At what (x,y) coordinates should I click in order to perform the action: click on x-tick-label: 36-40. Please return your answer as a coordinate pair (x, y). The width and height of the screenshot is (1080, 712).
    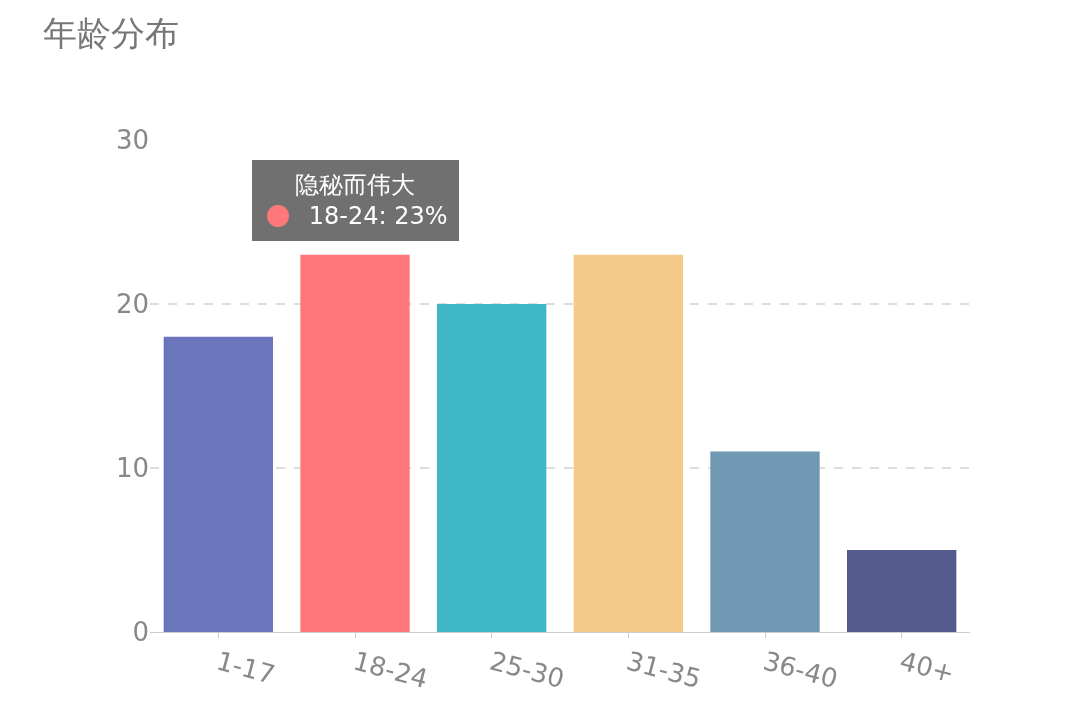
    Looking at the image, I should click on (800, 670).